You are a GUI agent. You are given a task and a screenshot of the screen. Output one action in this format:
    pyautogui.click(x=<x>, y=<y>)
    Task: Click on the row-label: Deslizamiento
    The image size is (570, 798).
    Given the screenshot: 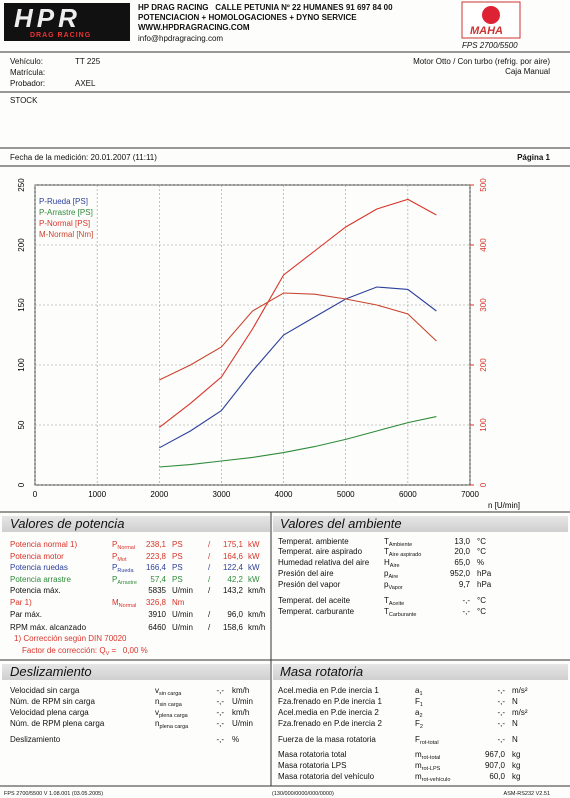 What is the action you would take?
    pyautogui.click(x=35, y=739)
    